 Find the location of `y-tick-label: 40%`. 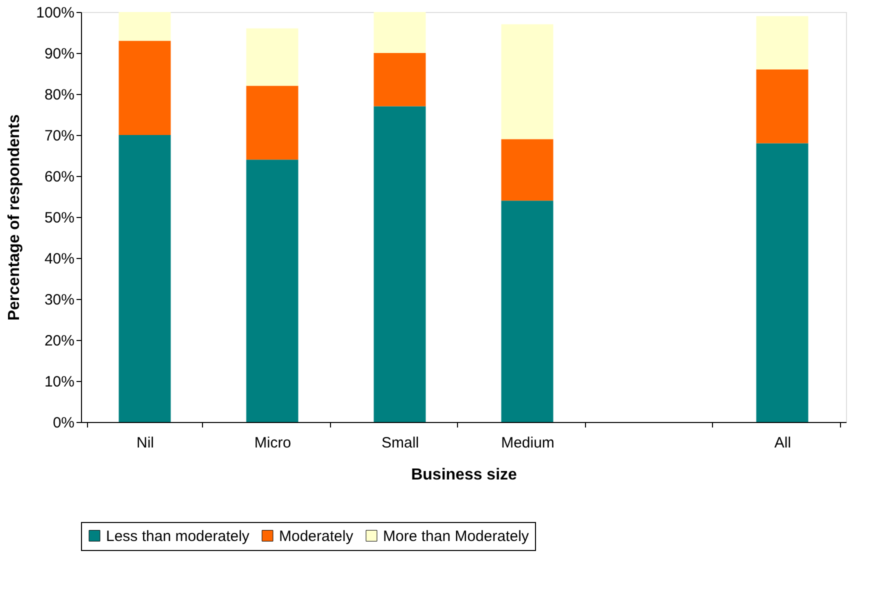

y-tick-label: 40% is located at coordinates (59, 259).